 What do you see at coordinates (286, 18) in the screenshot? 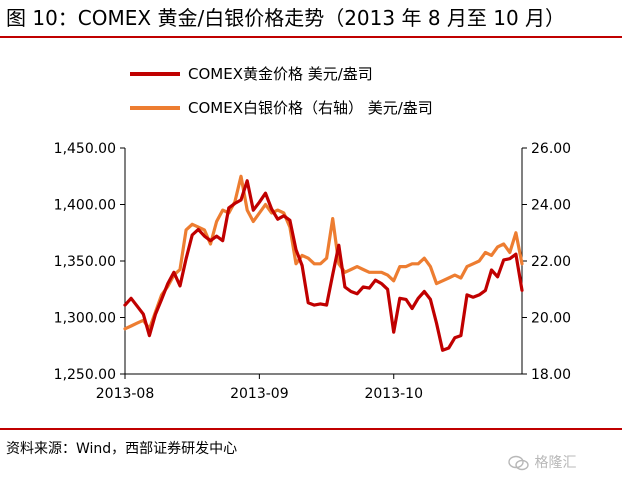
I see `figure-title: 图 10：COMEX 黄金/白银价格走势（2013 年 8 月至 10 月）` at bounding box center [286, 18].